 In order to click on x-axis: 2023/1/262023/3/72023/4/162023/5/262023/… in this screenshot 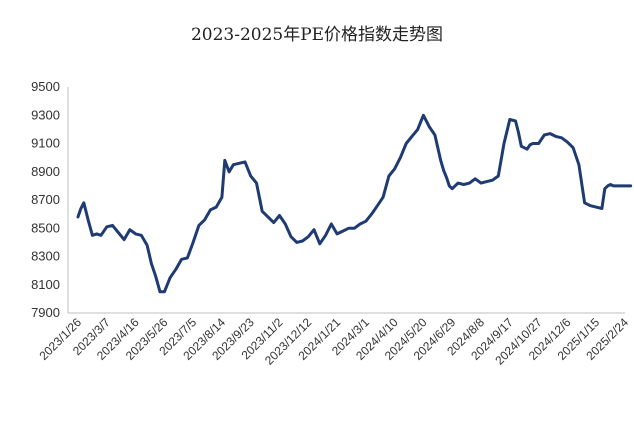, I will do `click(333, 340)`.